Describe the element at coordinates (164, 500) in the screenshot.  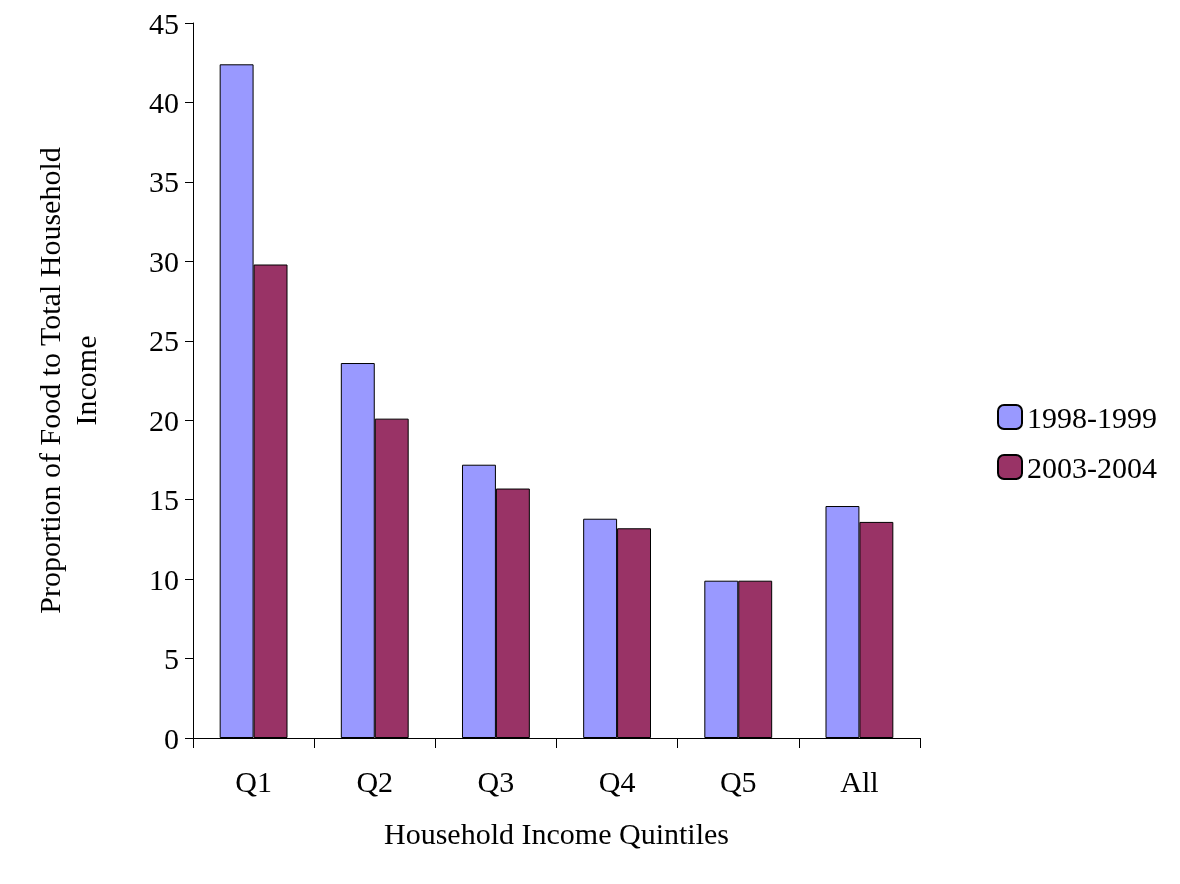
I see `y-tick-label: 15` at that location.